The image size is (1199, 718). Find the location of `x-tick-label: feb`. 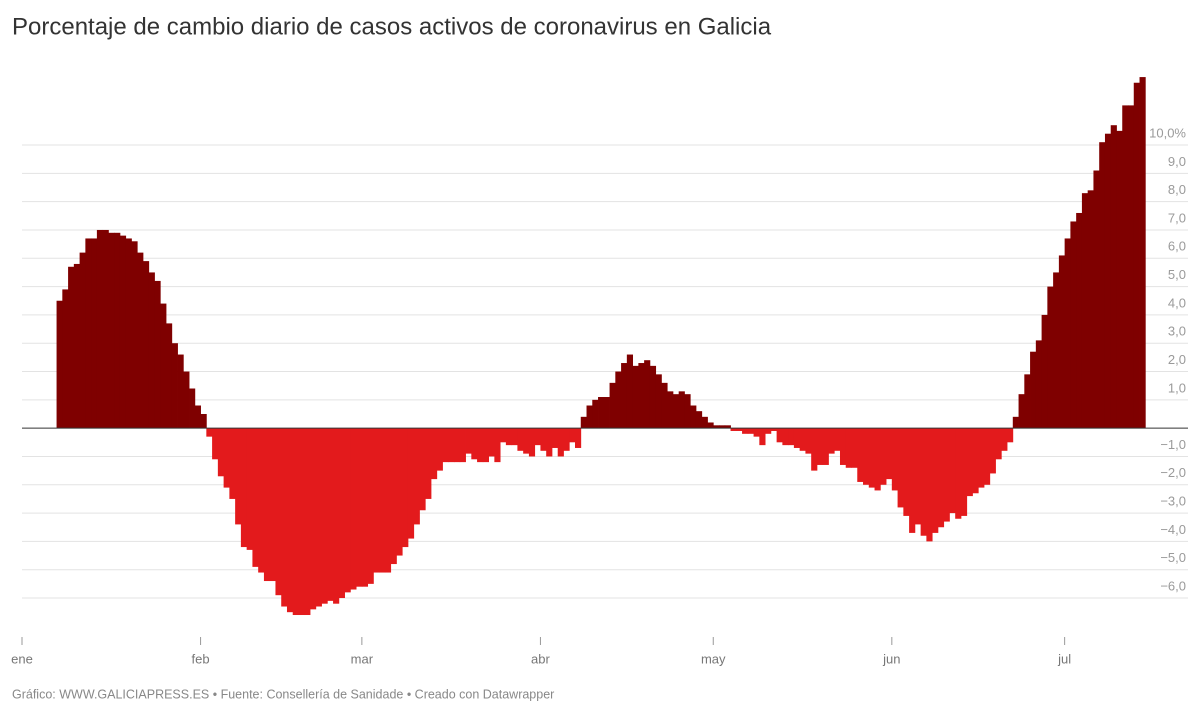

x-tick-label: feb is located at coordinates (201, 658).